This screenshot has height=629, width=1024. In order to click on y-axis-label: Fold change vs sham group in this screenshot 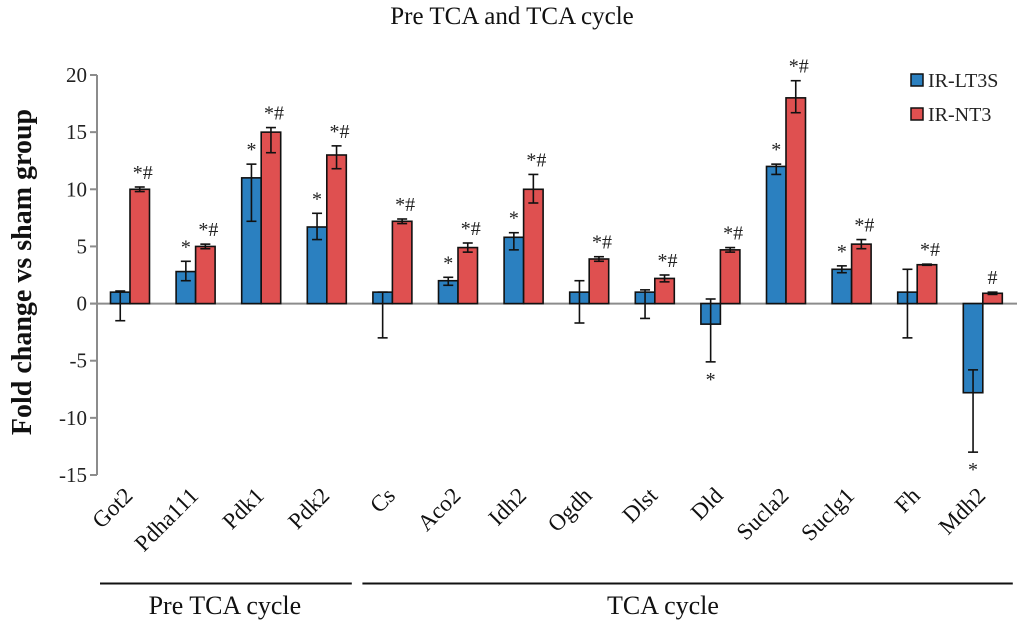, I will do `click(22, 272)`.